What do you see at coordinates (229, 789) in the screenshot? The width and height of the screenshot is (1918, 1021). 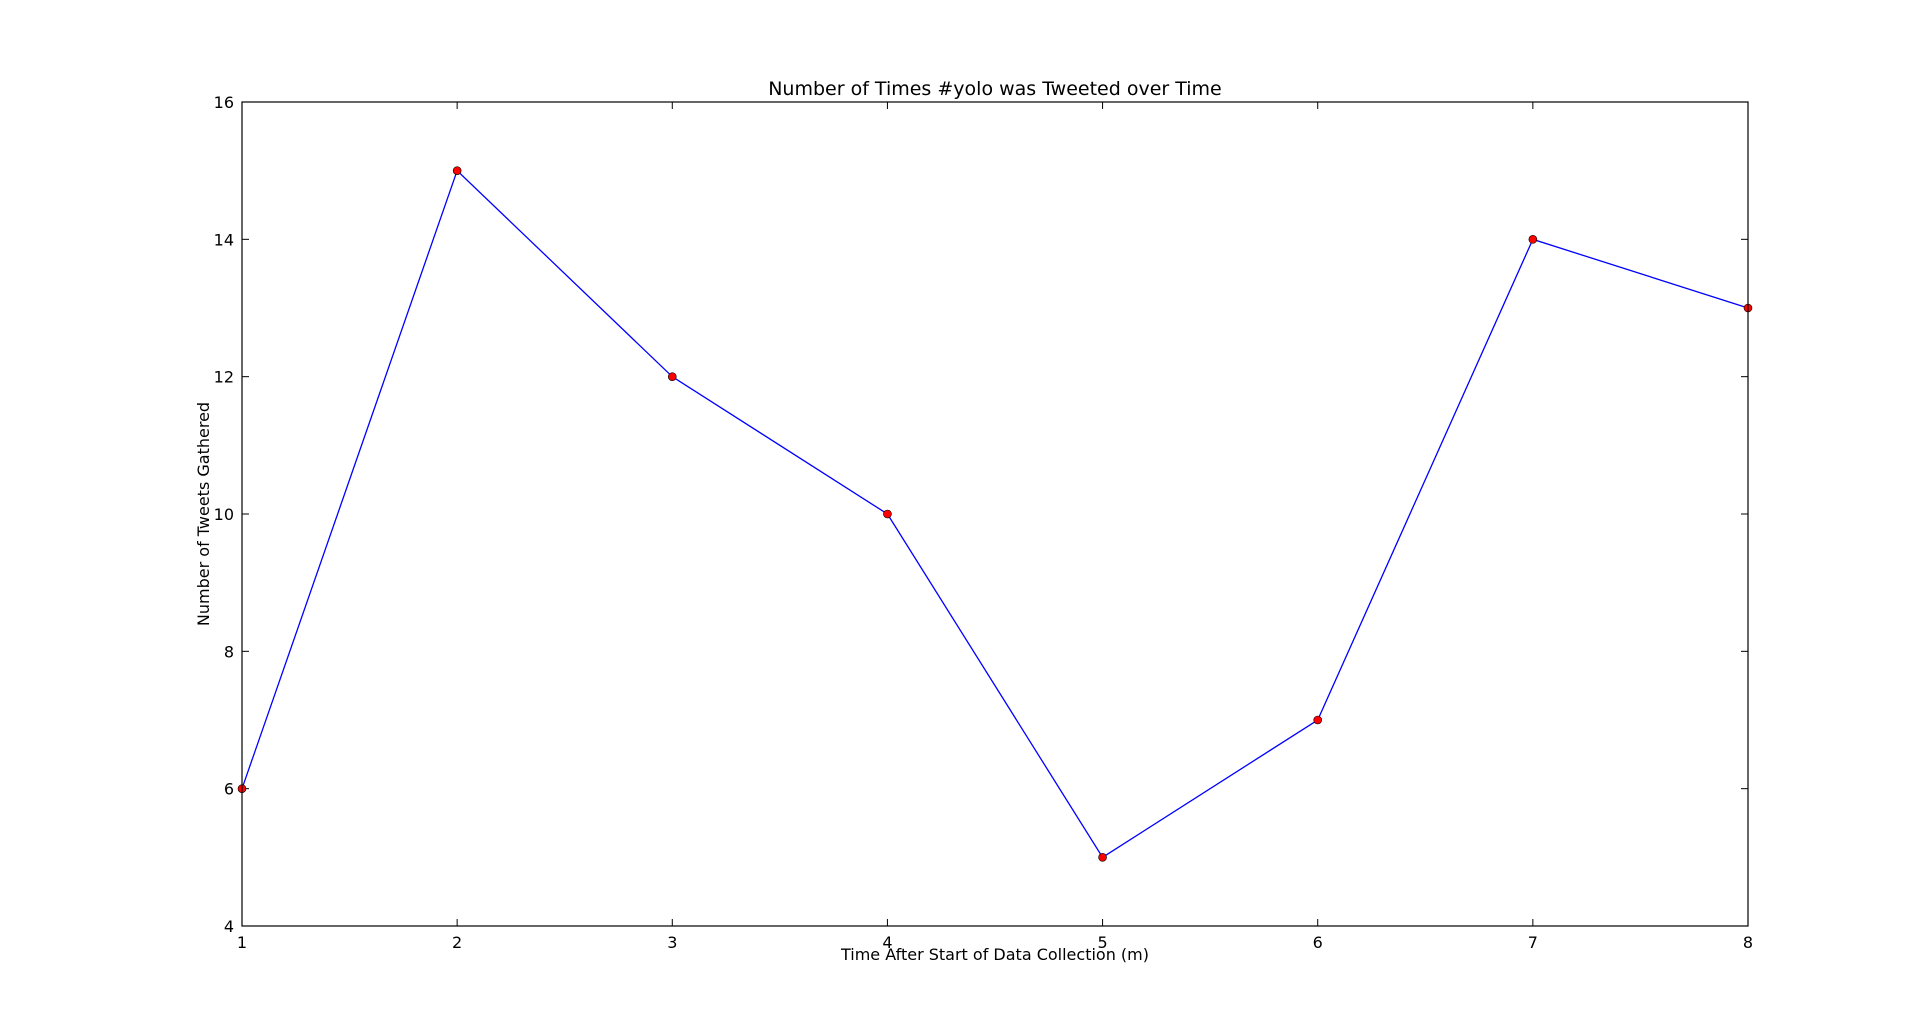 I see `y-tick-label: 6` at bounding box center [229, 789].